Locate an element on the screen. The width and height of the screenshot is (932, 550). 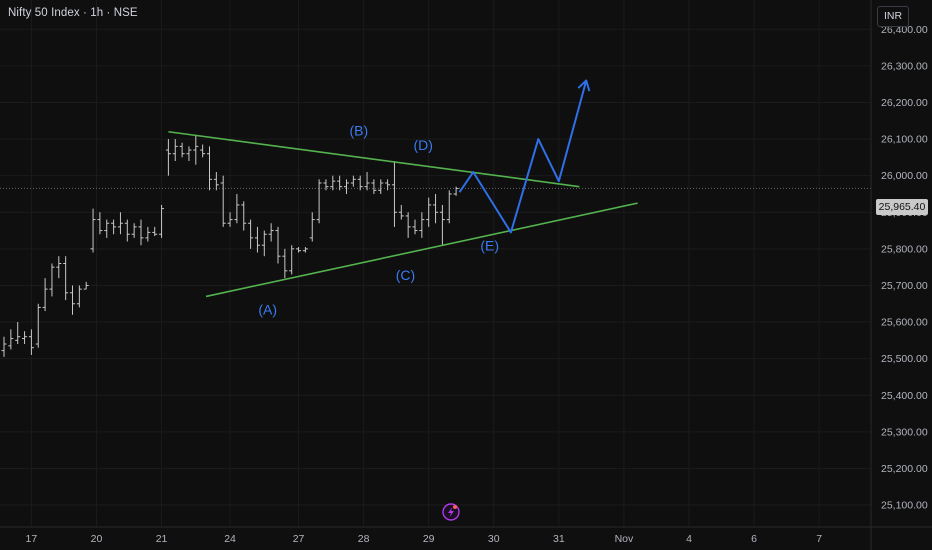
price-tick-label: 26,000.00 is located at coordinates (904, 176).